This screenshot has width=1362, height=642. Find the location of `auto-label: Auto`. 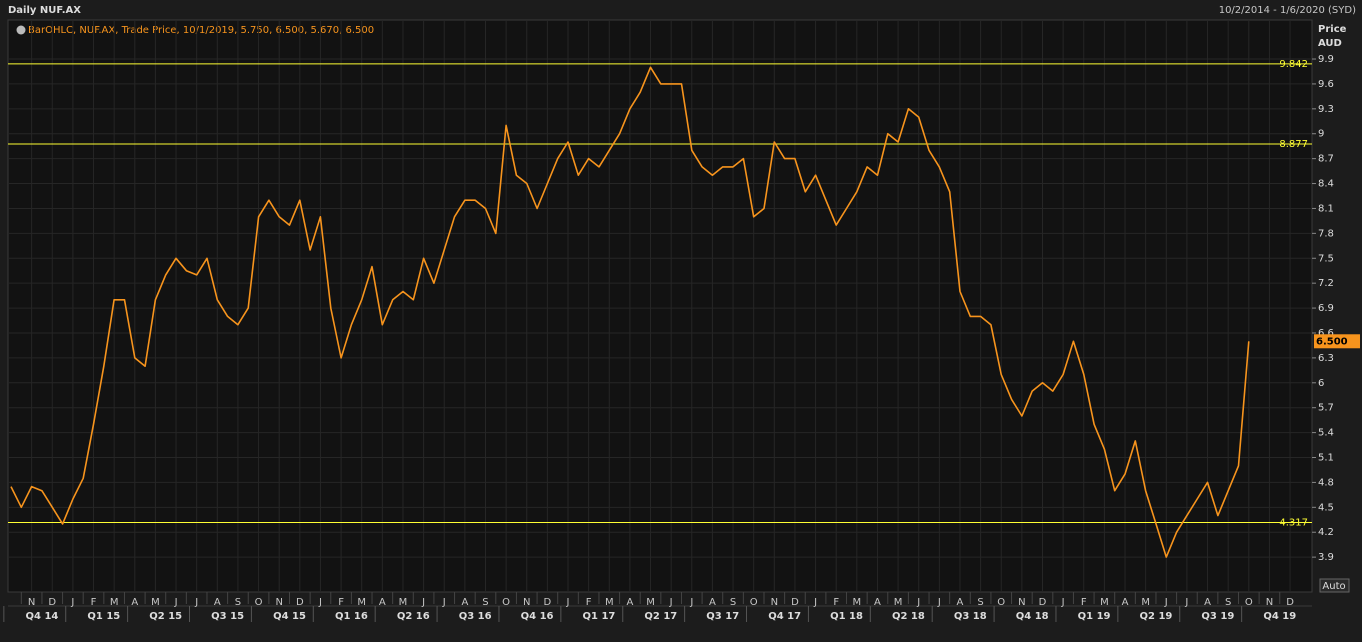

auto-label: Auto is located at coordinates (1333, 586).